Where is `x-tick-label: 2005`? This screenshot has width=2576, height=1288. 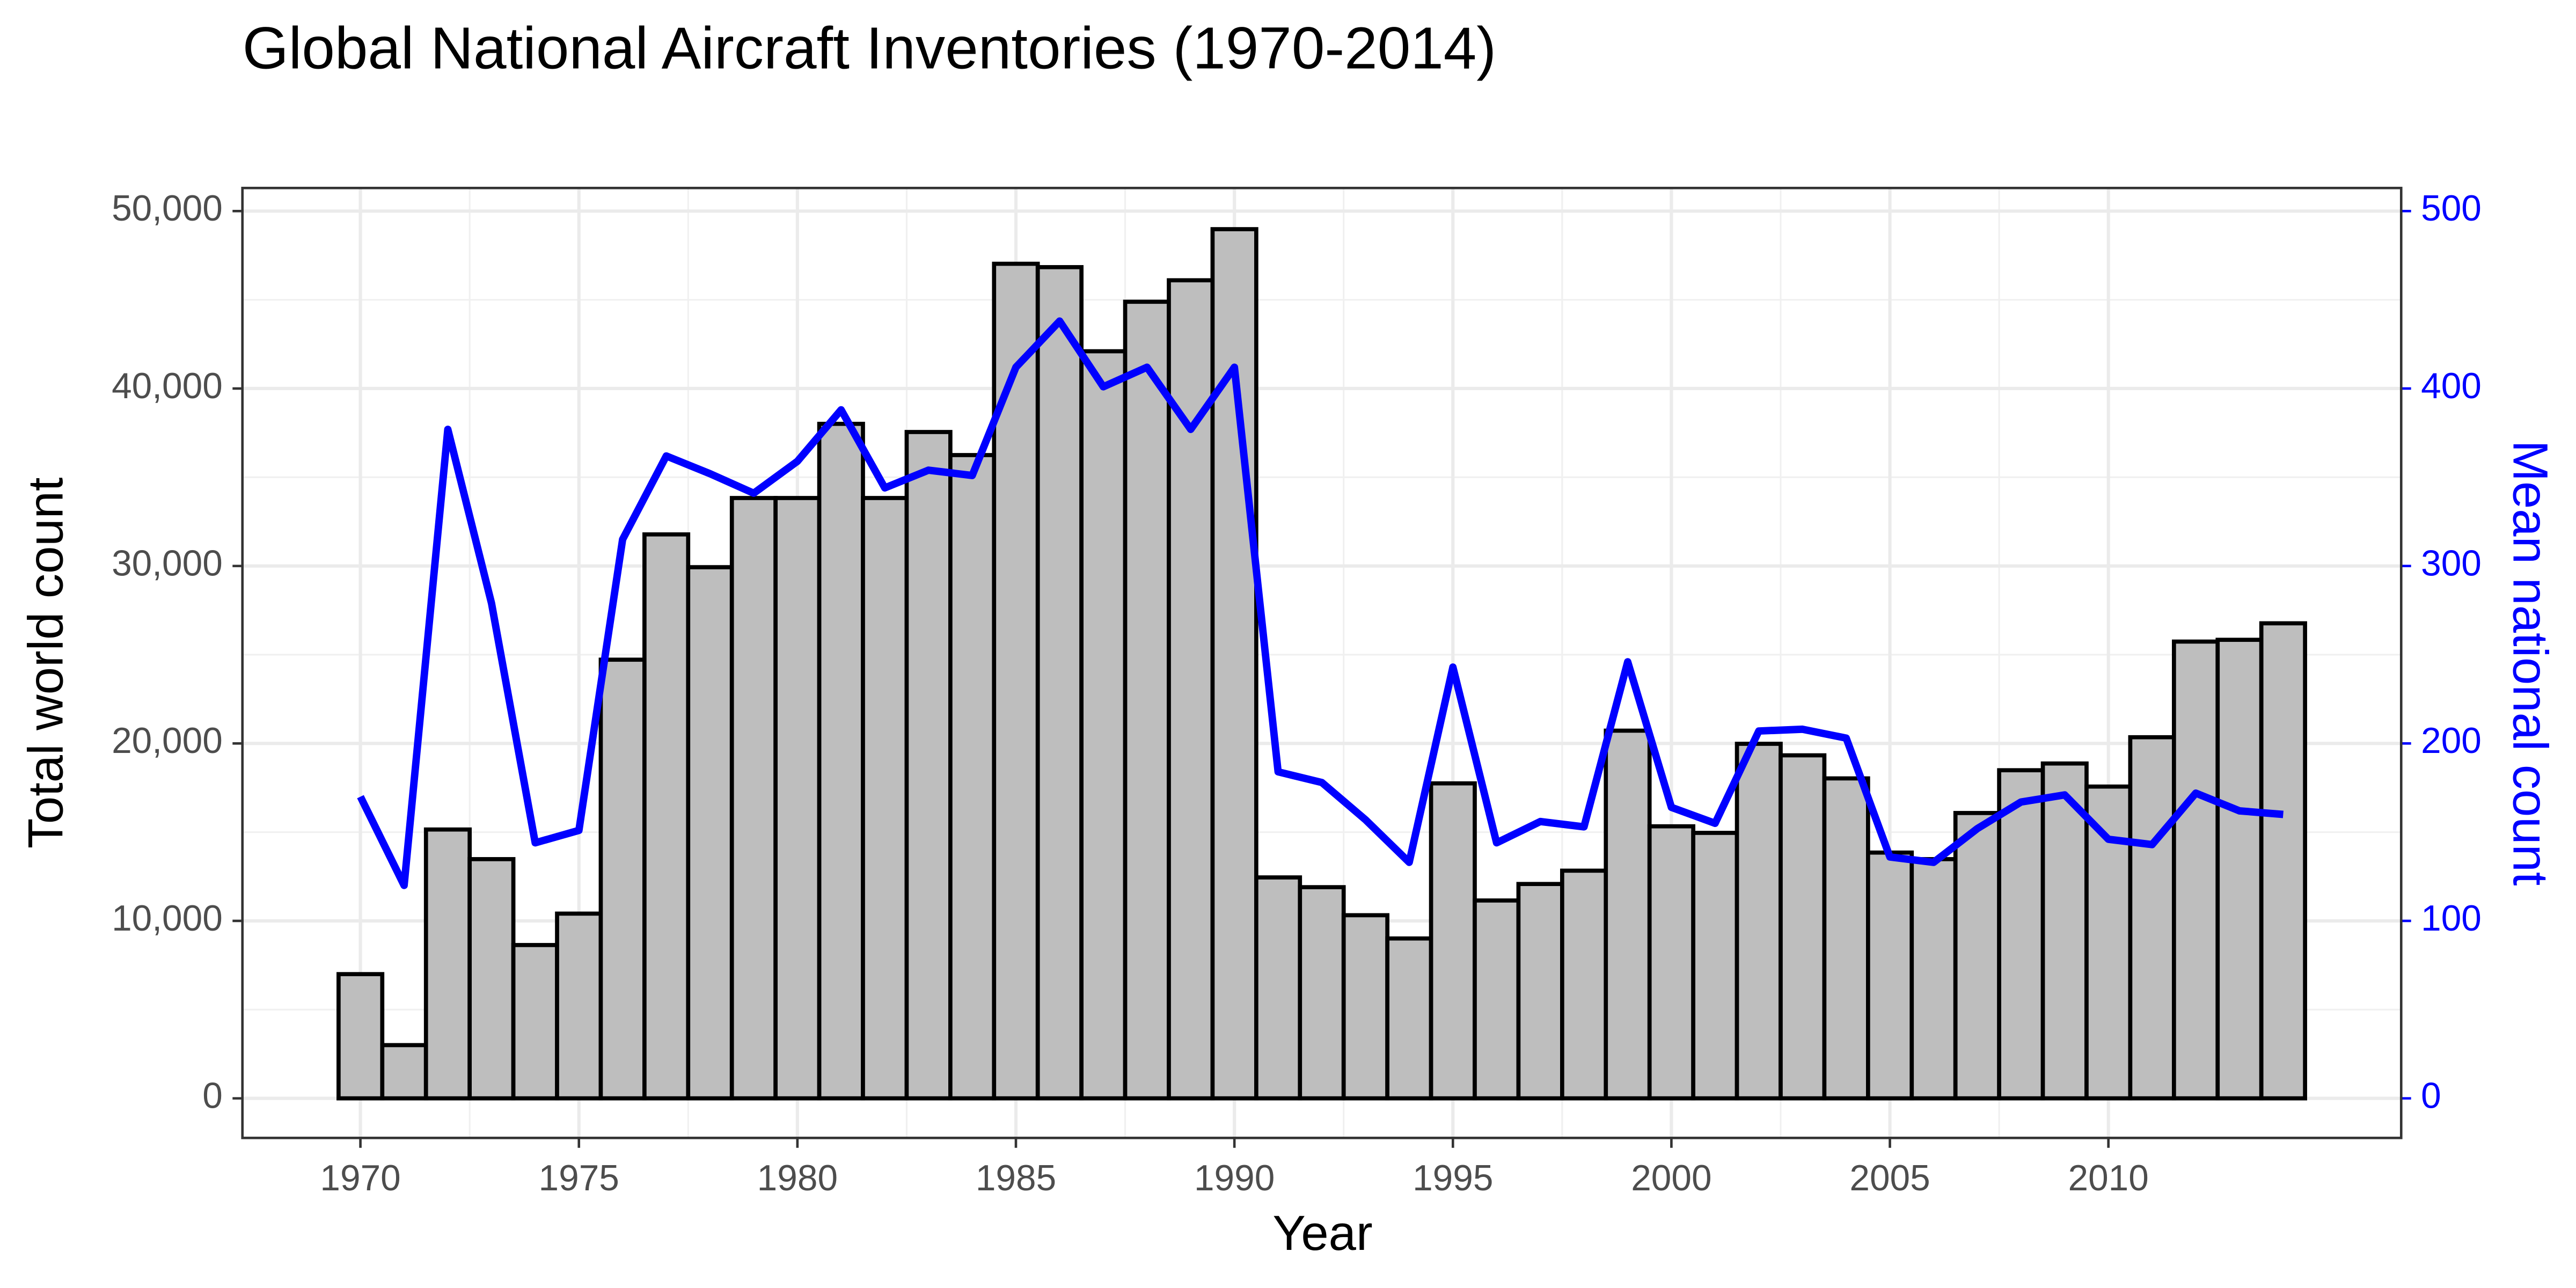
x-tick-label: 2005 is located at coordinates (1889, 1178).